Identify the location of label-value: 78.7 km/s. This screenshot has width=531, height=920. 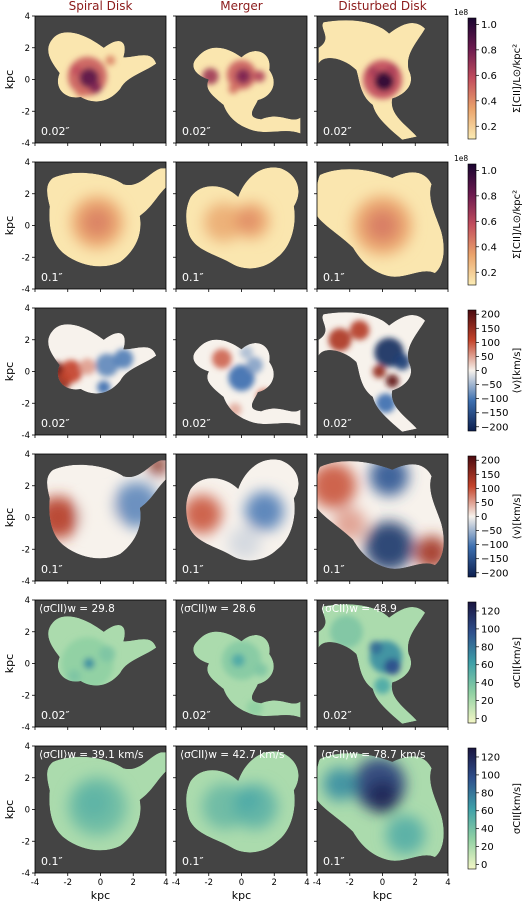
(399, 755).